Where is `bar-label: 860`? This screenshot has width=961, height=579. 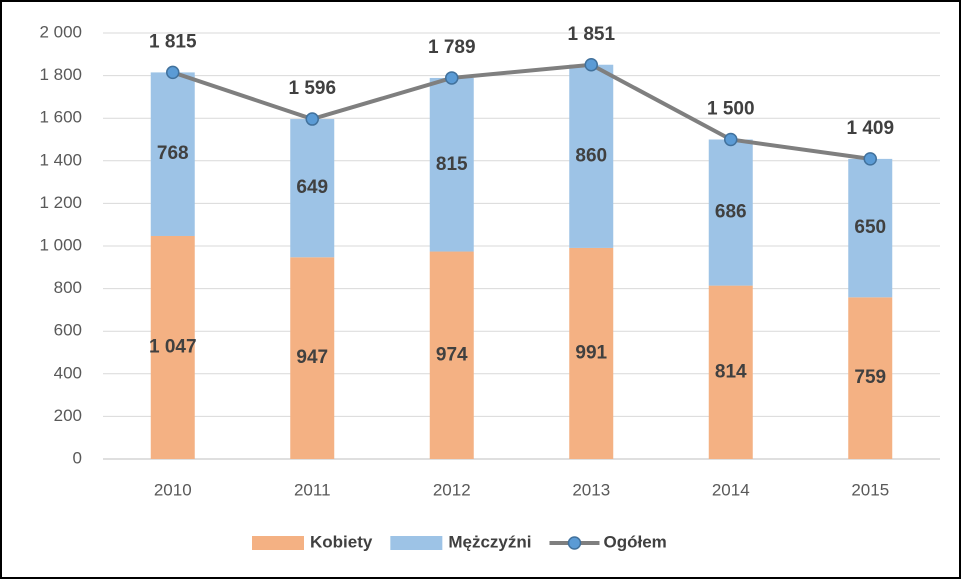
bar-label: 860 is located at coordinates (591, 155).